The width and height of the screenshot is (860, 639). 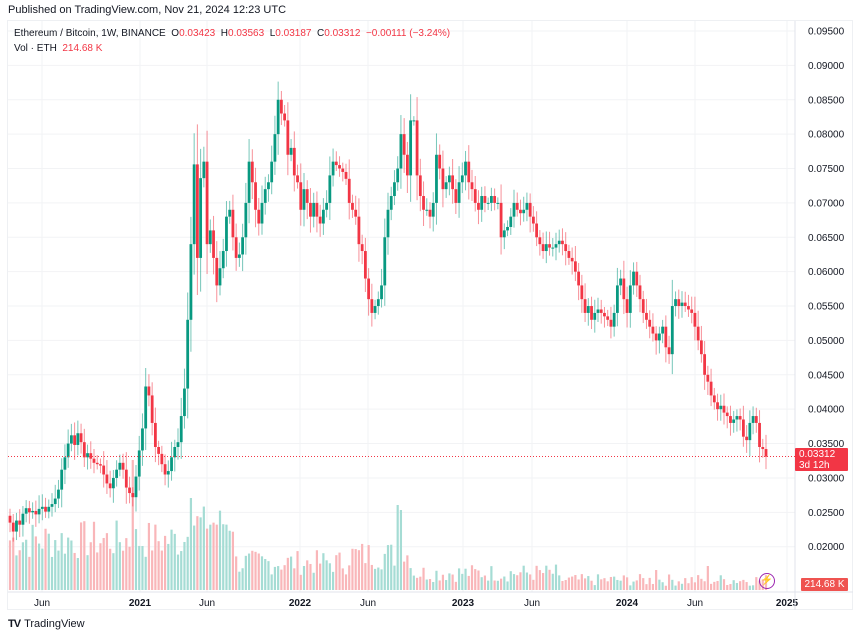 I want to click on volume-label: Vol · ETH, so click(x=35, y=48).